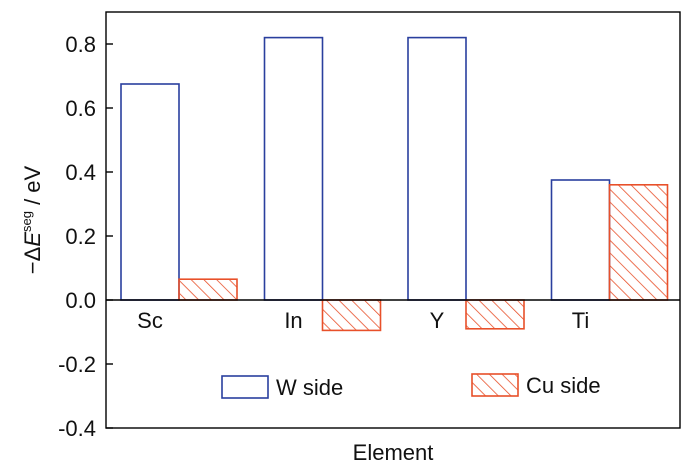  Describe the element at coordinates (293, 168) in the screenshot. I see `bar-w-side-in` at that location.